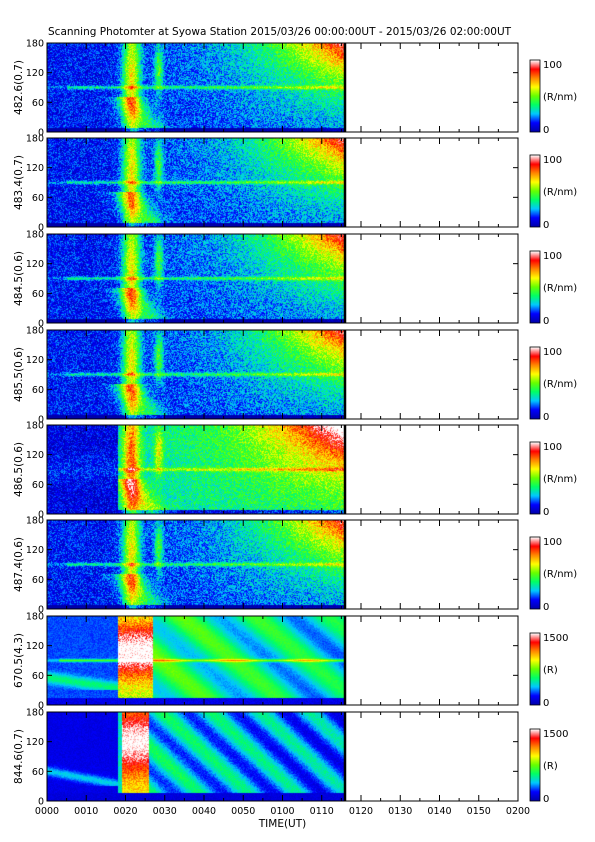 The width and height of the screenshot is (595, 842). I want to click on panel-3: 0 60 120 180484.5(0.6) 100 (R/nm) 0, so click(295, 280).